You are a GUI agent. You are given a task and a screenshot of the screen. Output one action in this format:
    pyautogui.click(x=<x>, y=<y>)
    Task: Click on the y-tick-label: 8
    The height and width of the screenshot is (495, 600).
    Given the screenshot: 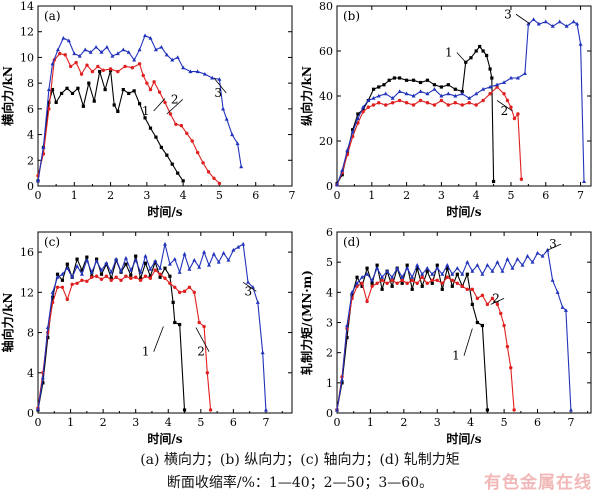 What is the action you would take?
    pyautogui.click(x=30, y=83)
    